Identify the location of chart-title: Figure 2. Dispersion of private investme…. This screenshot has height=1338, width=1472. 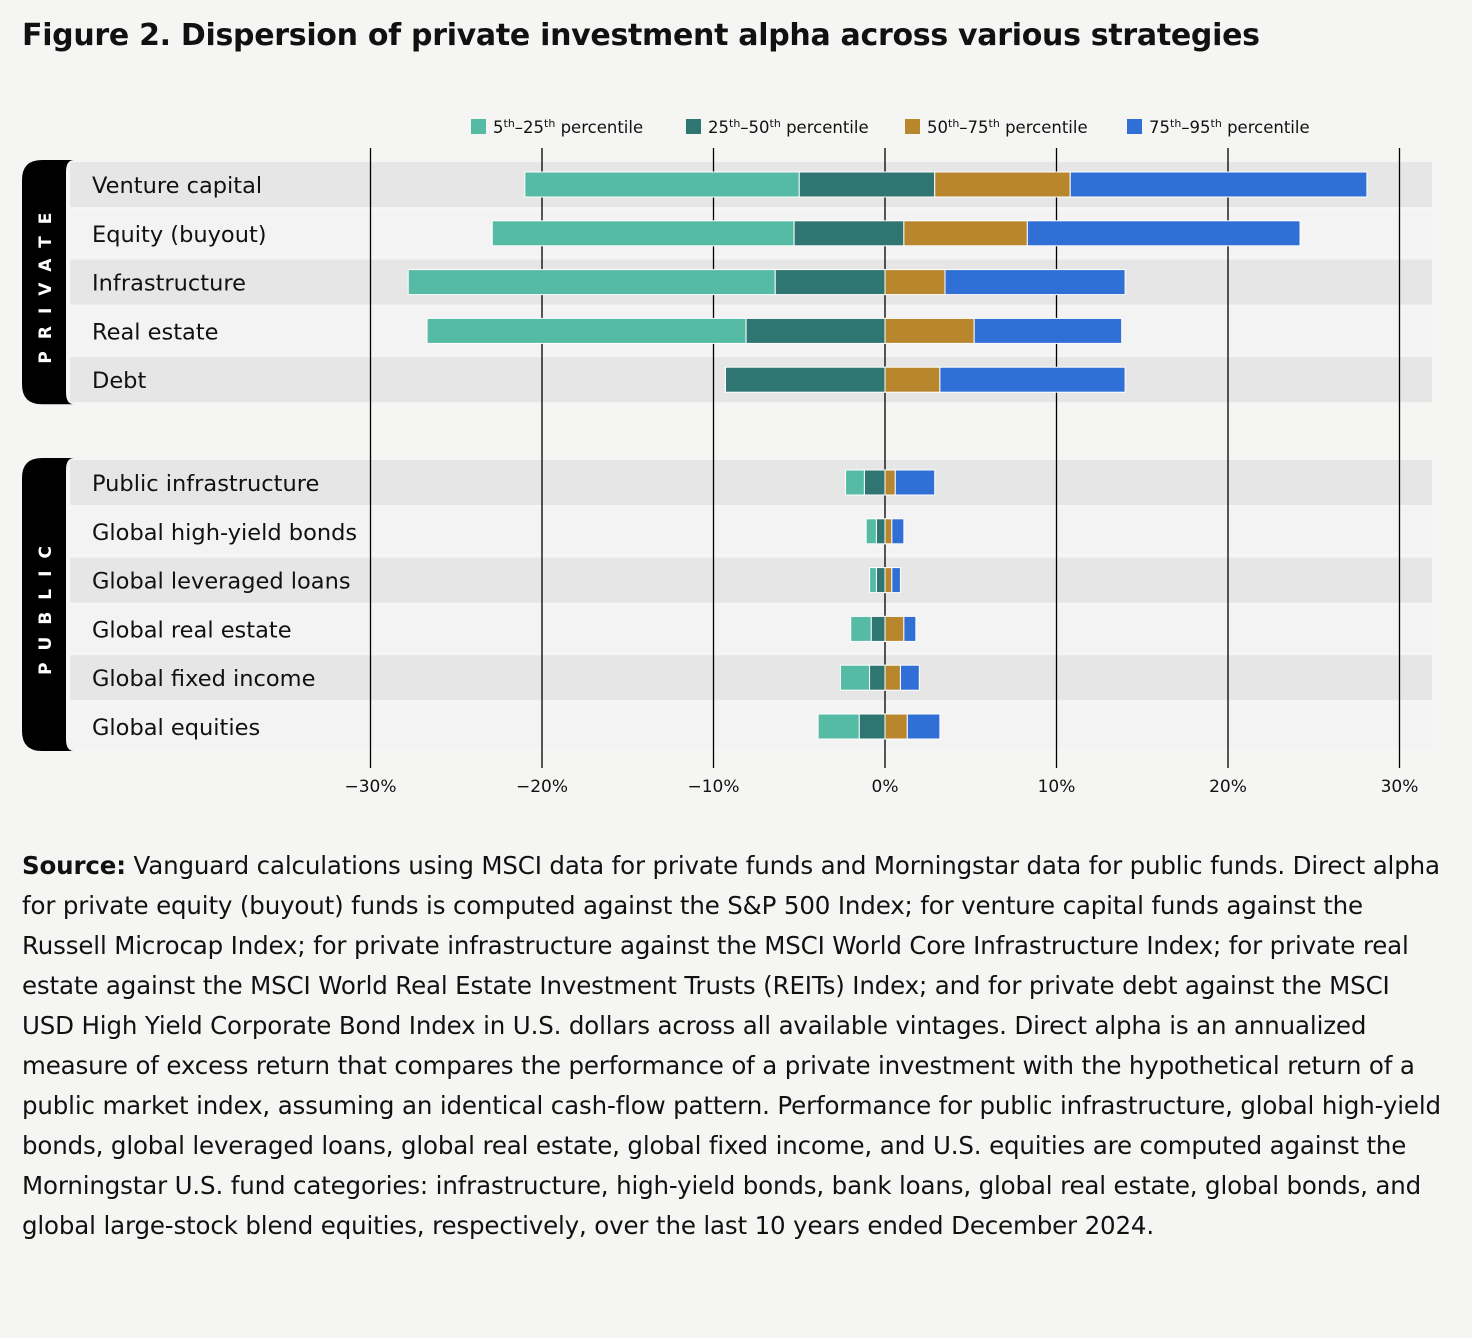
(641, 35).